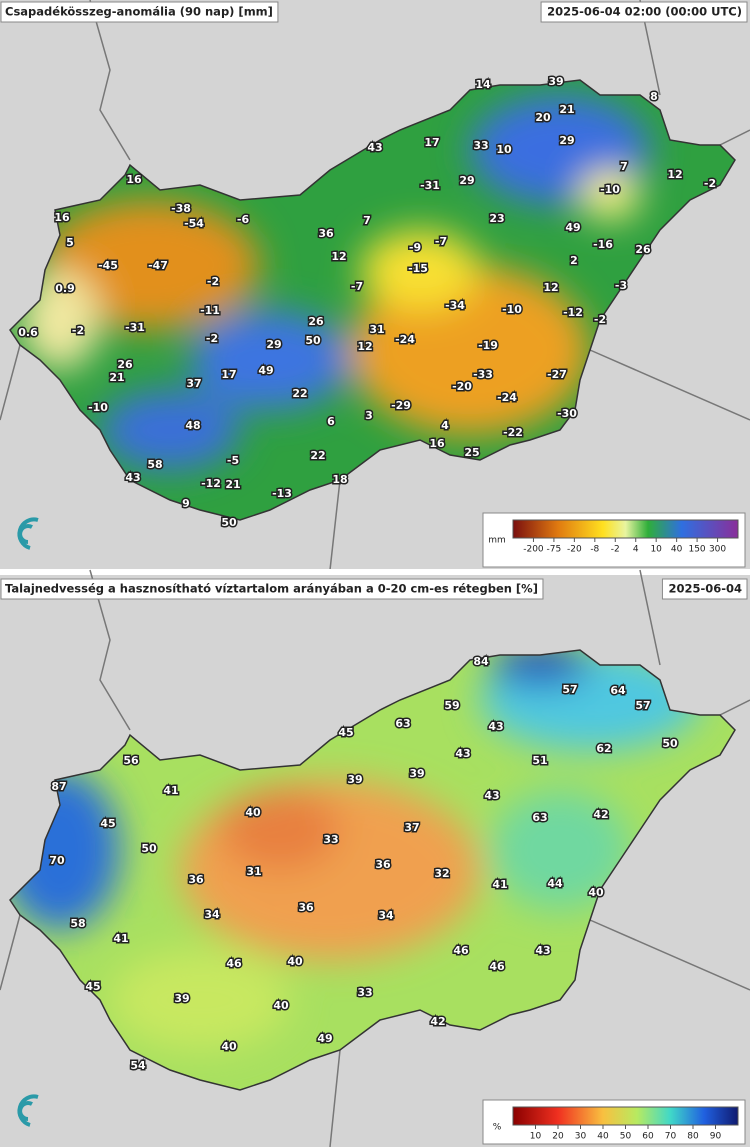 The image size is (750, 1147). Describe the element at coordinates (483, 374) in the screenshot. I see `map-value: -33` at that location.